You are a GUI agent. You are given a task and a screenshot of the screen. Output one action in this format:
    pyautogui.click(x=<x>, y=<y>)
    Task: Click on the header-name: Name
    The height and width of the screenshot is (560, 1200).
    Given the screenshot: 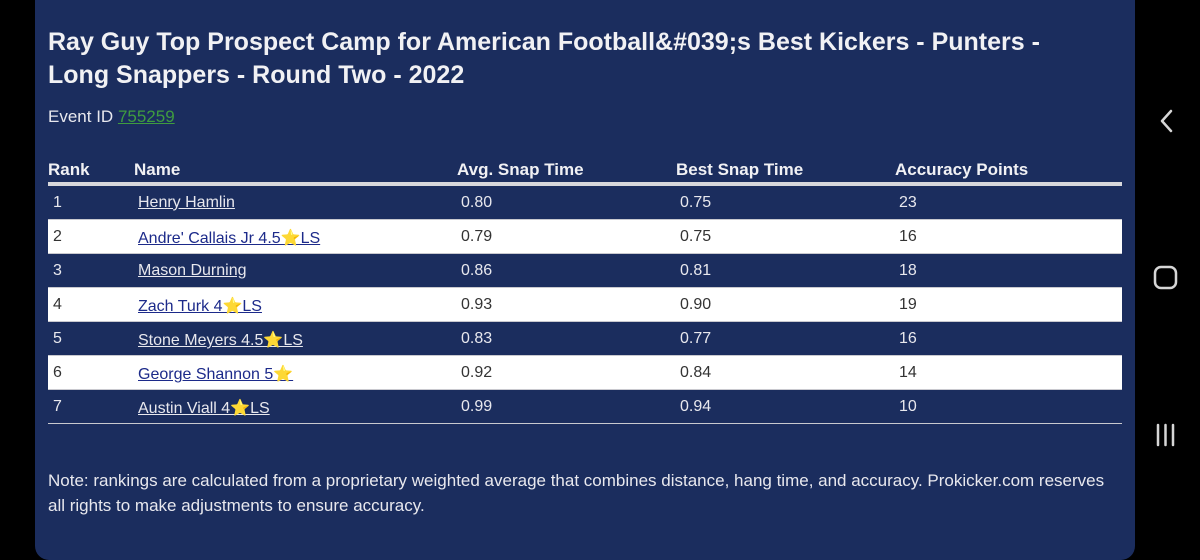 What is the action you would take?
    pyautogui.click(x=157, y=169)
    